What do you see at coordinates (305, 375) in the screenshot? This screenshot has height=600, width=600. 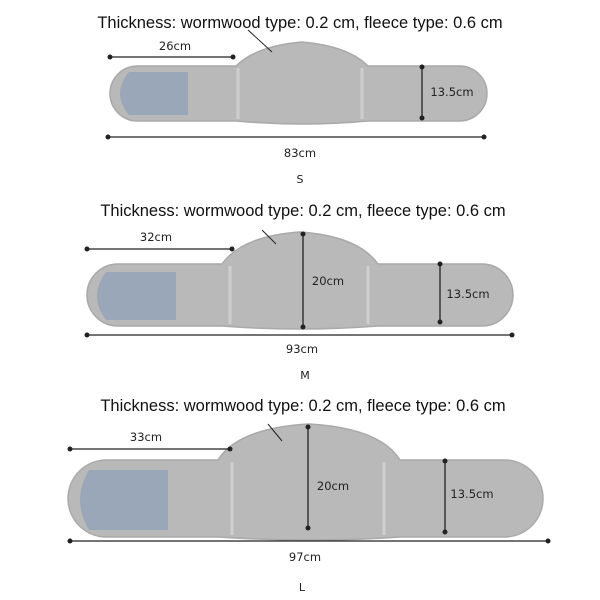 I see `size-label-m: M` at bounding box center [305, 375].